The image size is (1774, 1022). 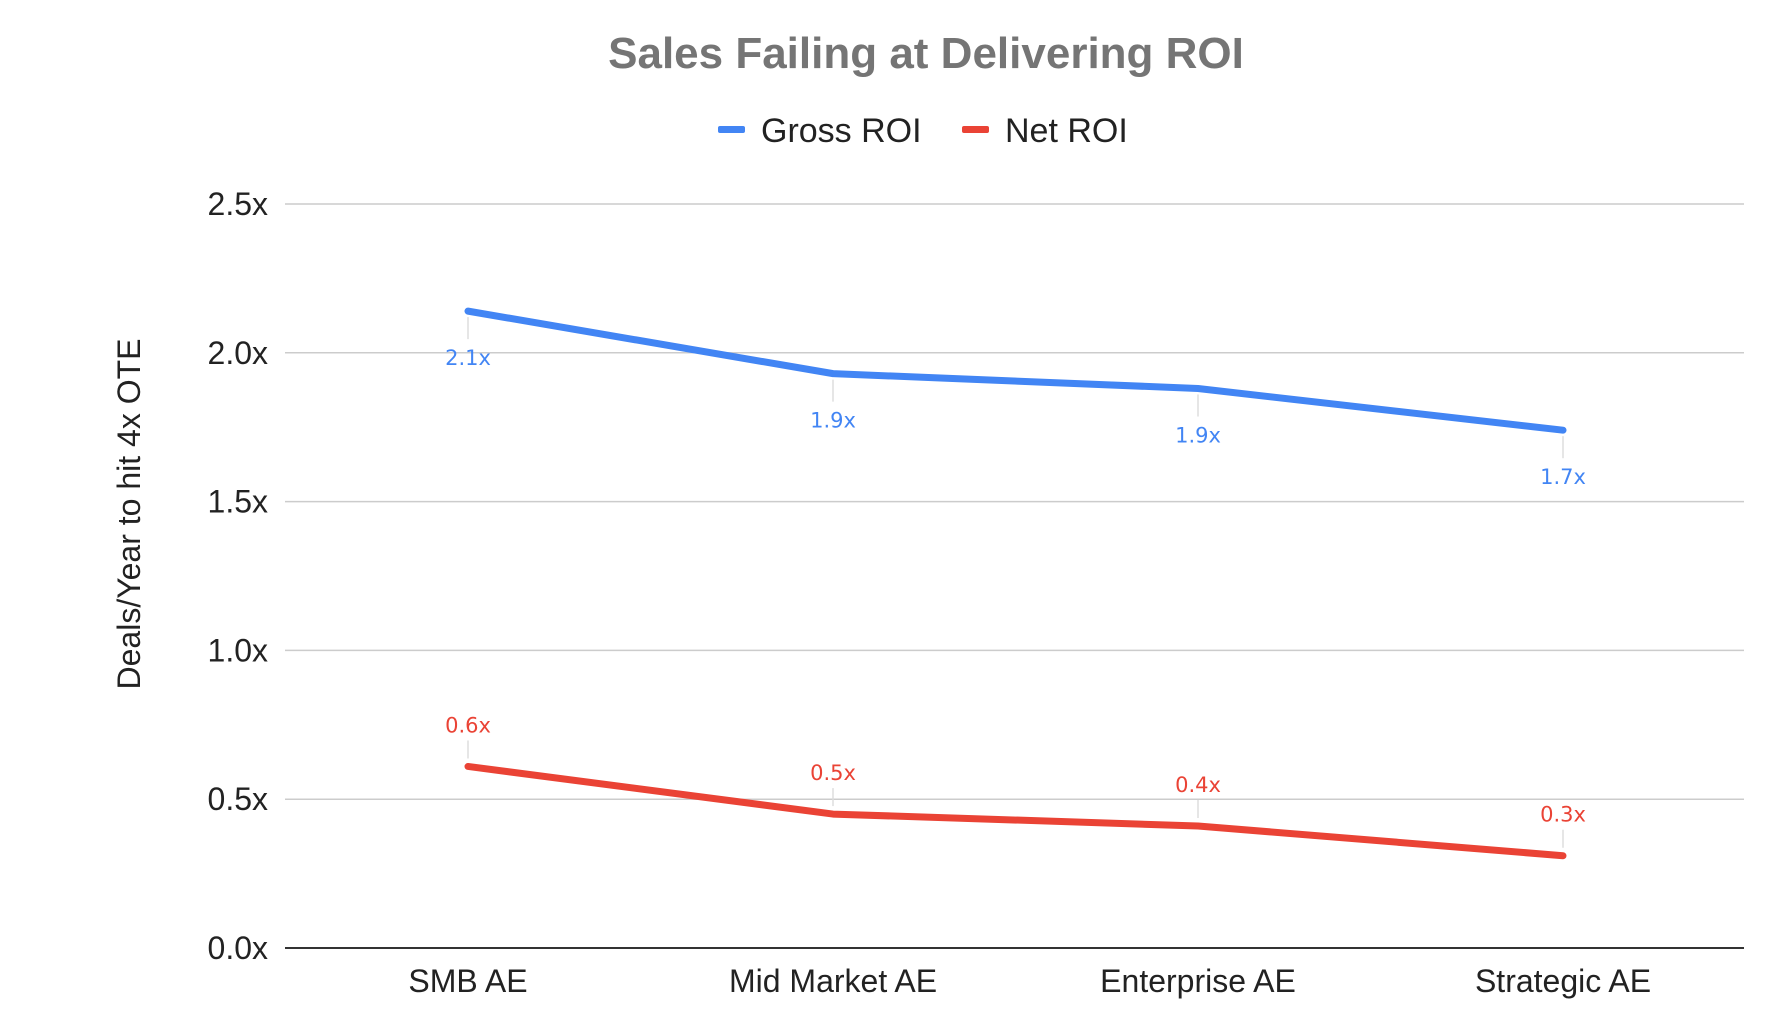 What do you see at coordinates (238, 204) in the screenshot?
I see `y-tick-label: 2.5x` at bounding box center [238, 204].